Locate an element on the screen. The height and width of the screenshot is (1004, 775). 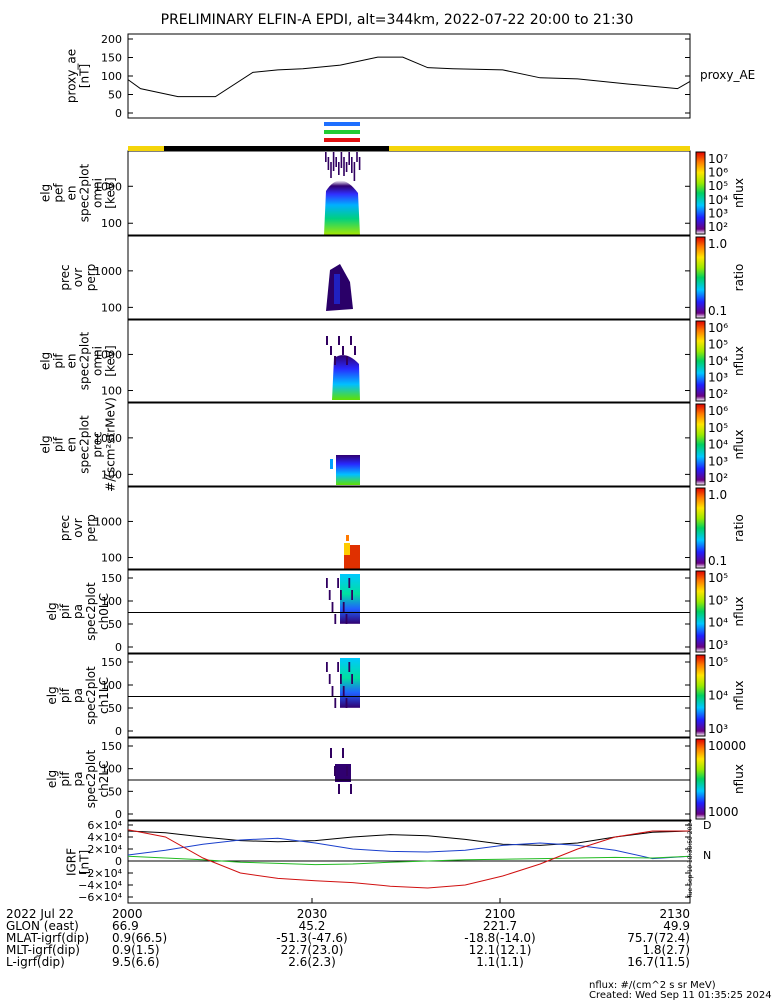
panel-ylabel-line: IGRF is located at coordinates (72, 862).